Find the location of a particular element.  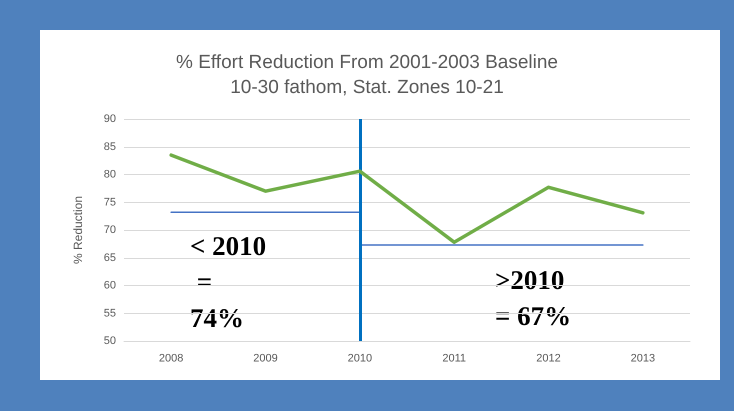

y-tick-label: 60 is located at coordinates (110, 286).